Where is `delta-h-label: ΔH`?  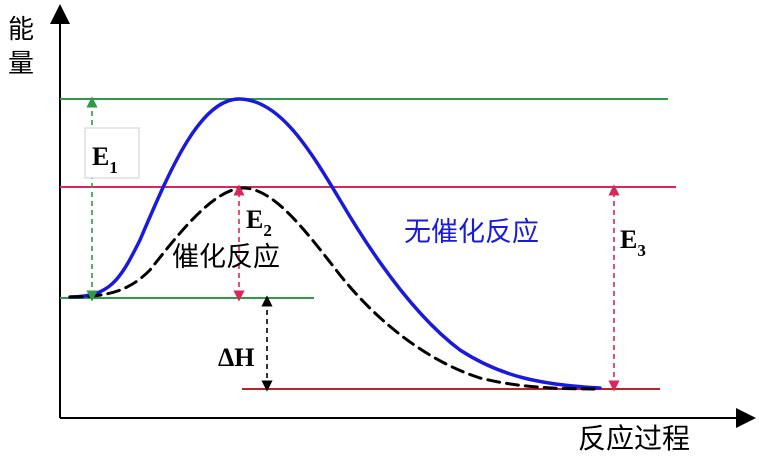 delta-h-label: ΔH is located at coordinates (236, 357).